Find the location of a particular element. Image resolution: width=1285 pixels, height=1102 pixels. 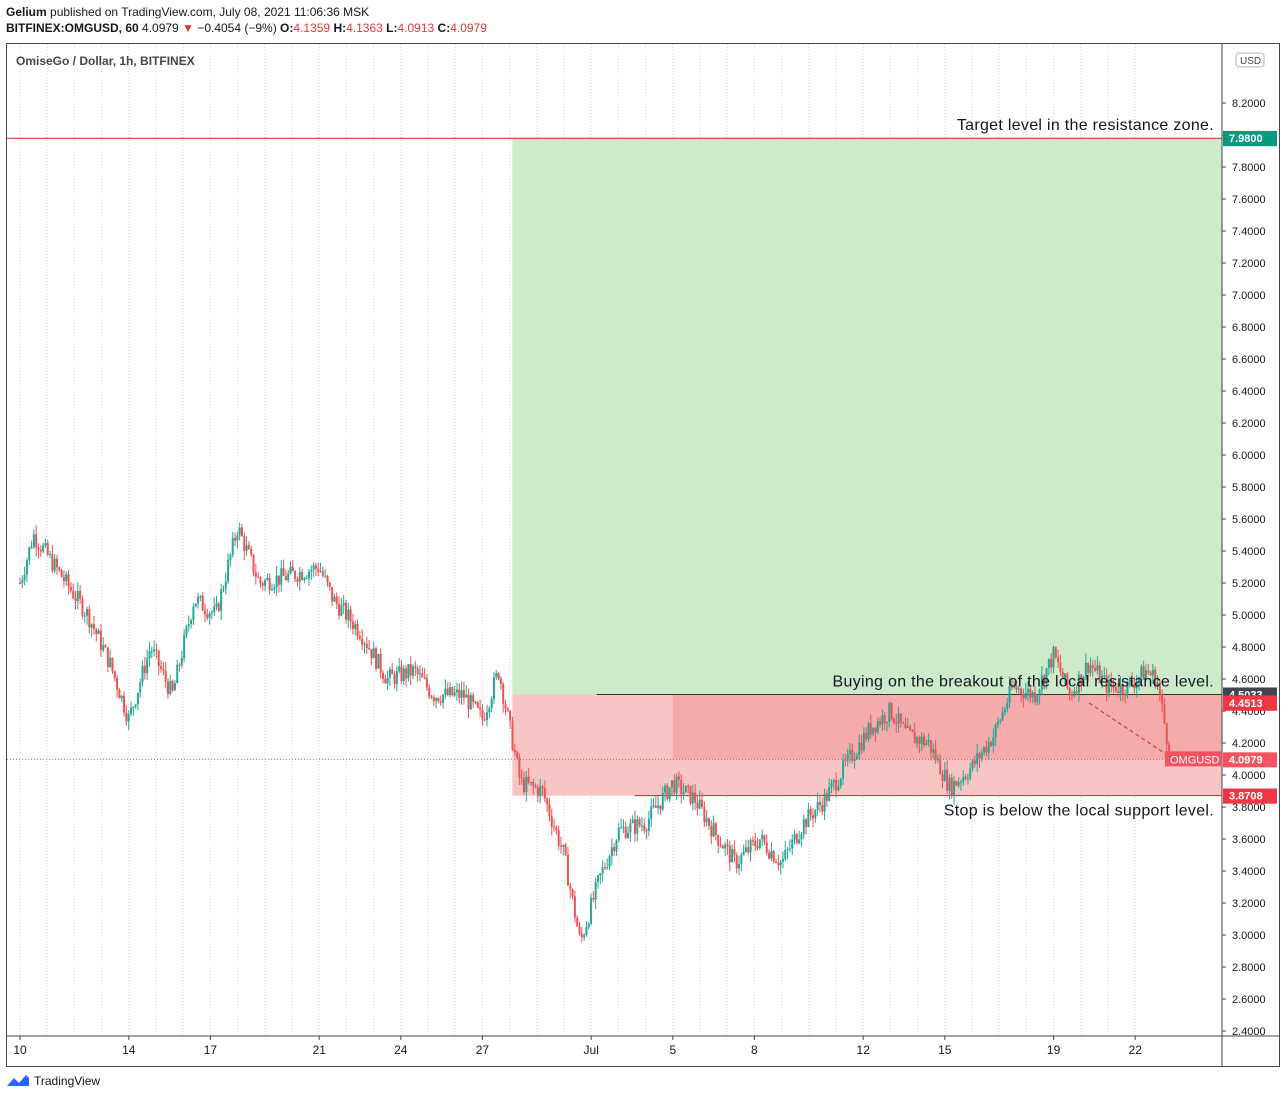

price-tick-label: 5.4000 is located at coordinates (1249, 552).